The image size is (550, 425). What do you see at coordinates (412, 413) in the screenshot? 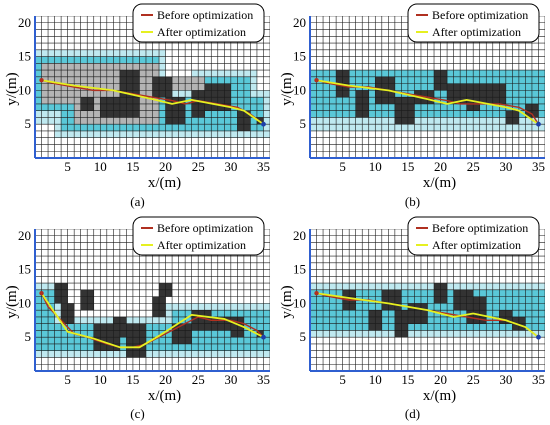
I see `panel-label: (d)` at bounding box center [412, 413].